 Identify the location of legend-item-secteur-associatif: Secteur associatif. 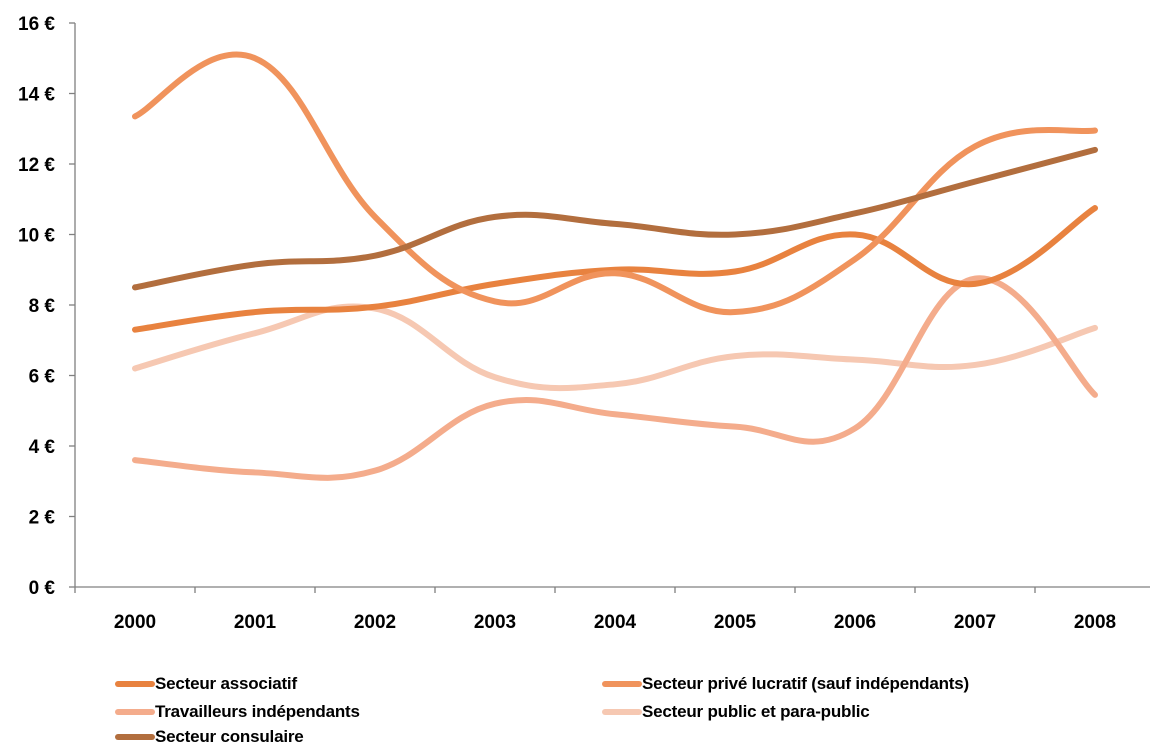
(206, 684).